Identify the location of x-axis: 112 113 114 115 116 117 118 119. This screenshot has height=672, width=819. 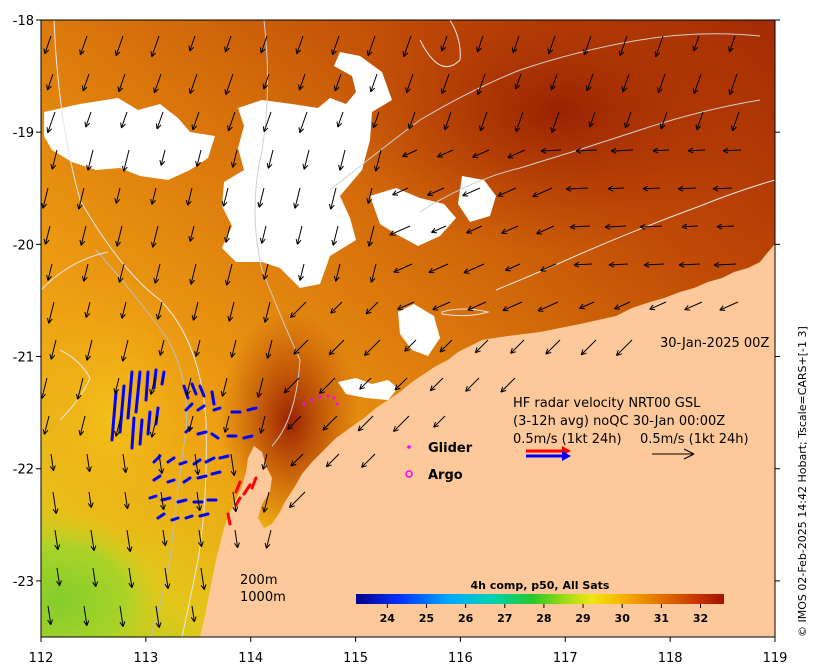
(408, 651).